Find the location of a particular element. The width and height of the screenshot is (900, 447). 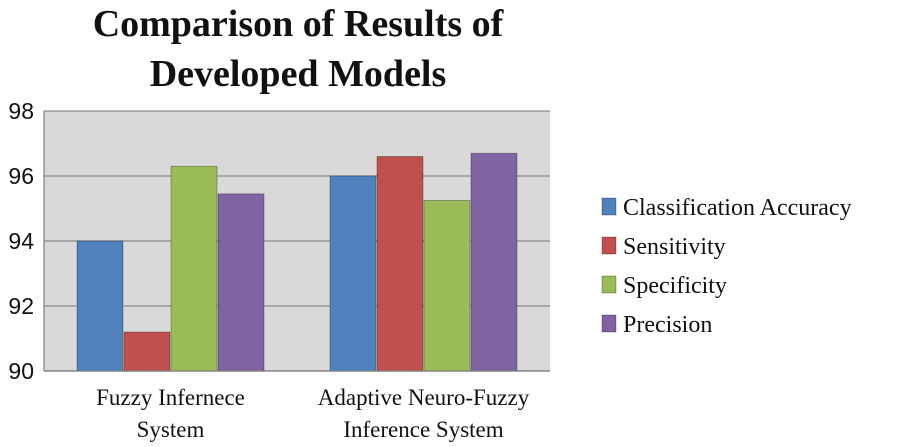

x-category-label: Fuzzy Infernece is located at coordinates (170, 397).